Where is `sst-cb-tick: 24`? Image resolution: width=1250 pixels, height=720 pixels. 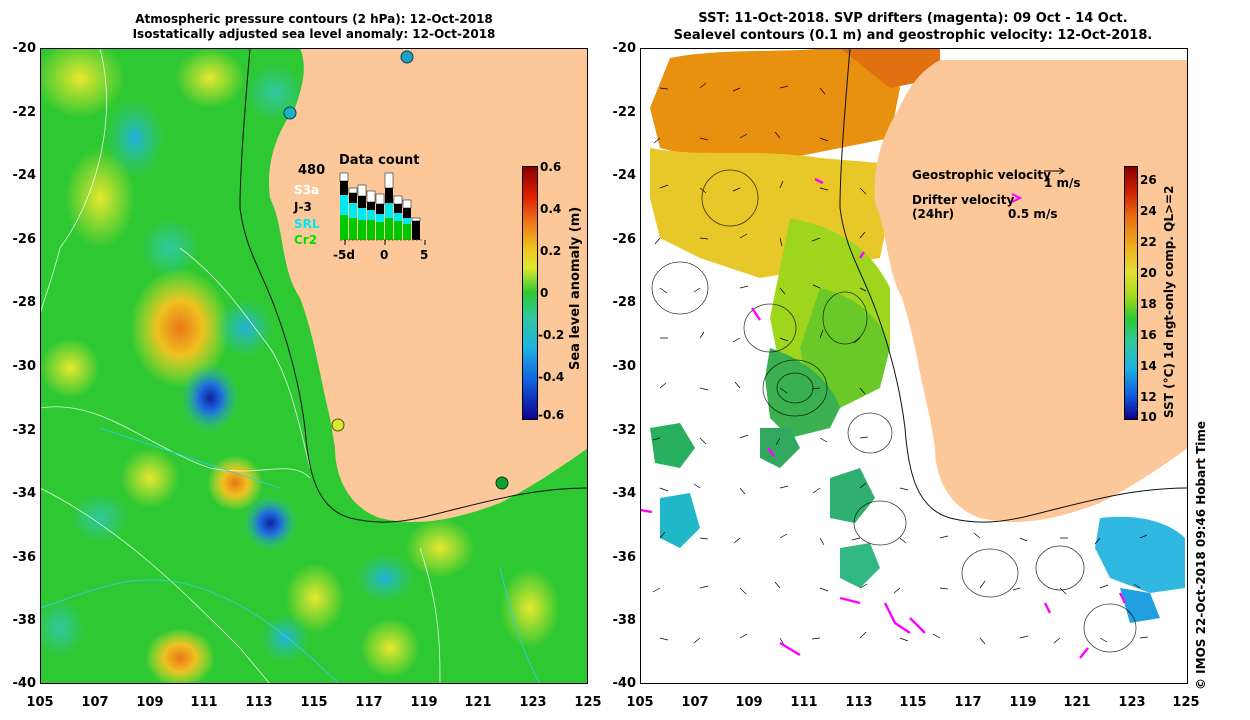 sst-cb-tick: 24 is located at coordinates (1148, 211).